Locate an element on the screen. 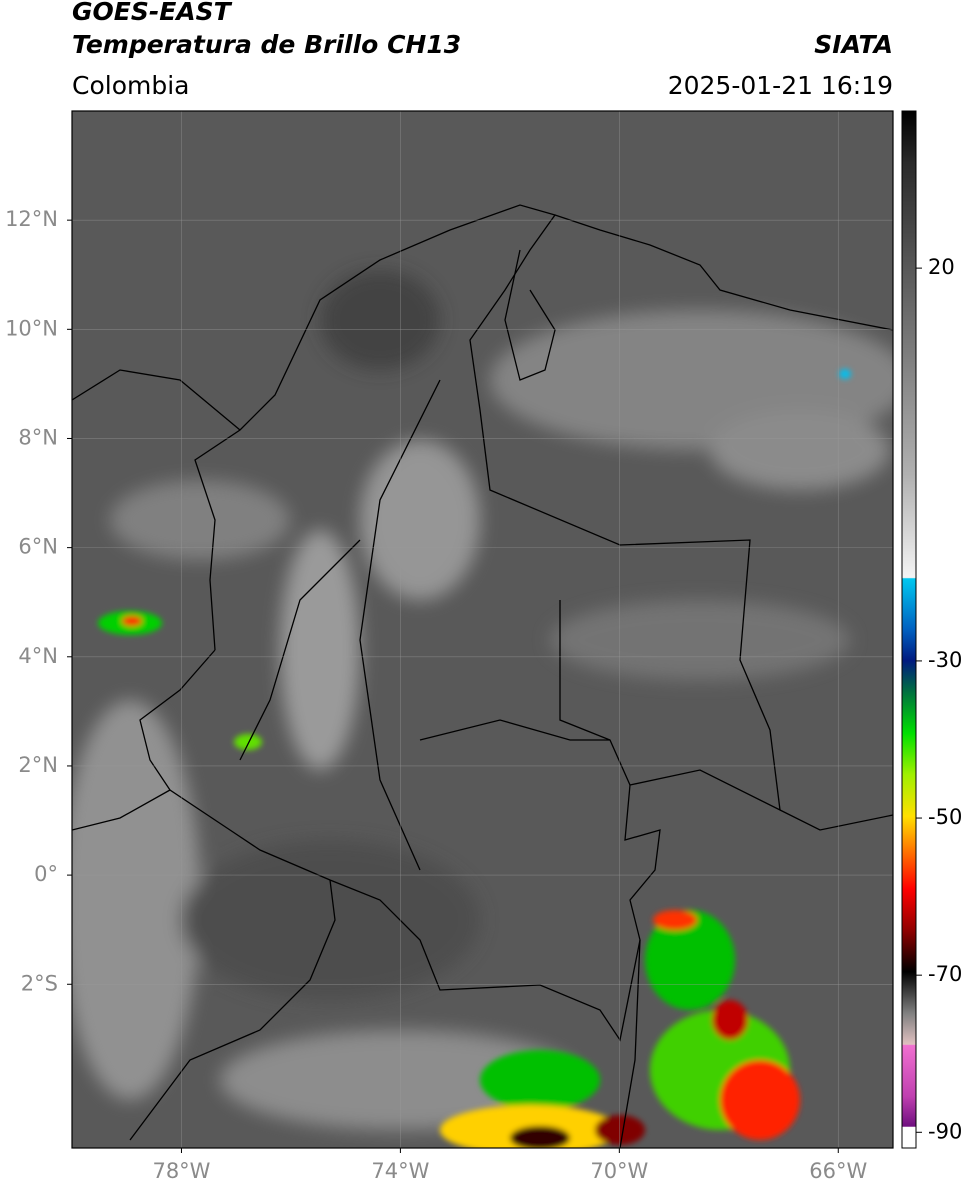 This screenshot has width=966, height=1194. y-tick-label: 12°N is located at coordinates (31, 219).